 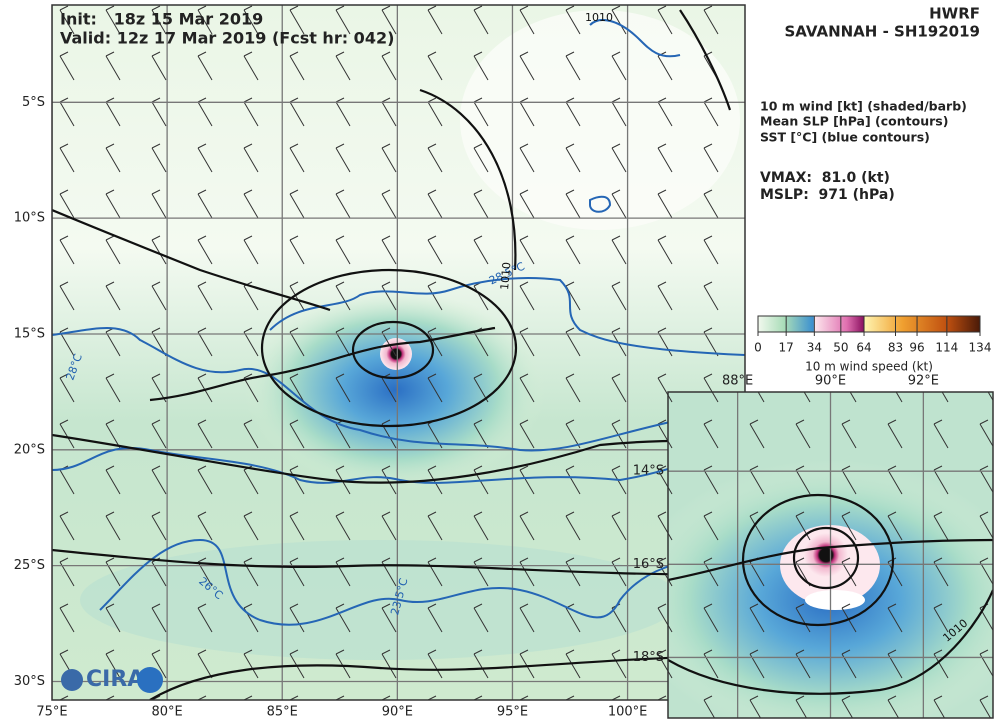 What do you see at coordinates (923, 381) in the screenshot?
I see `lon-label: 92°E` at bounding box center [923, 381].